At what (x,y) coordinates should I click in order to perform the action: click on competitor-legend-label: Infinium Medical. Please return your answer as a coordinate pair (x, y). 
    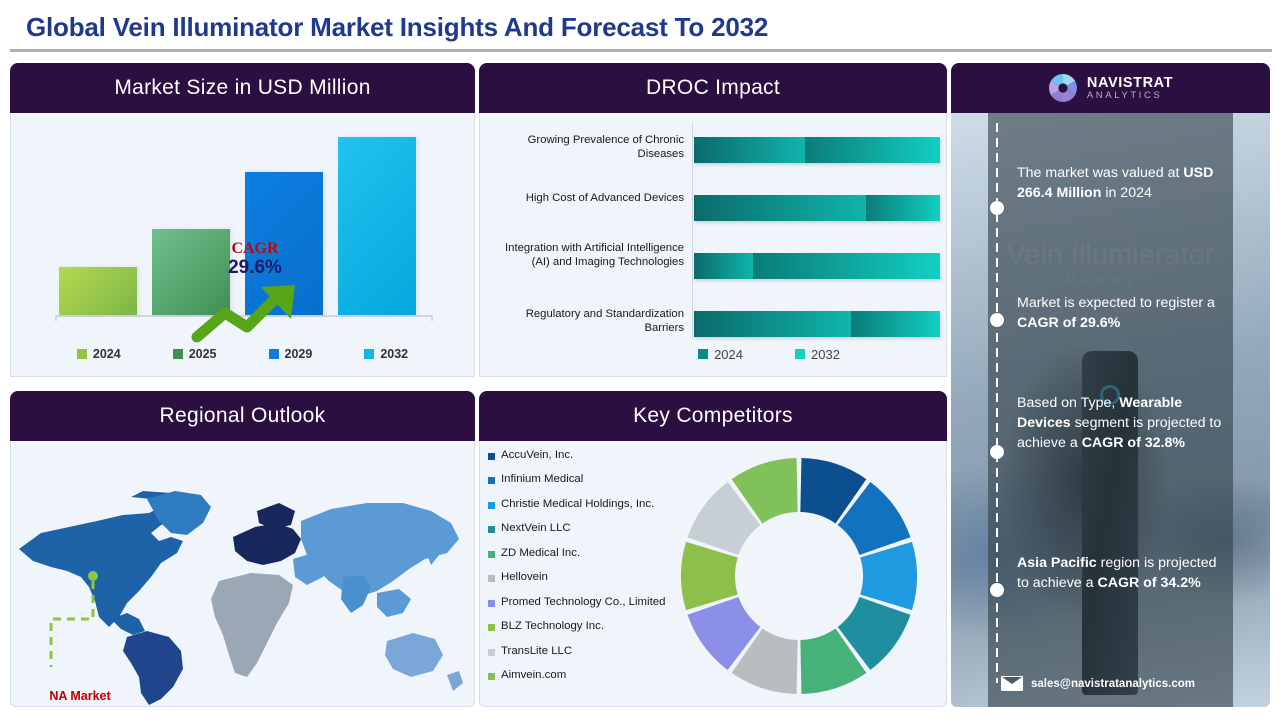
    Looking at the image, I should click on (542, 479).